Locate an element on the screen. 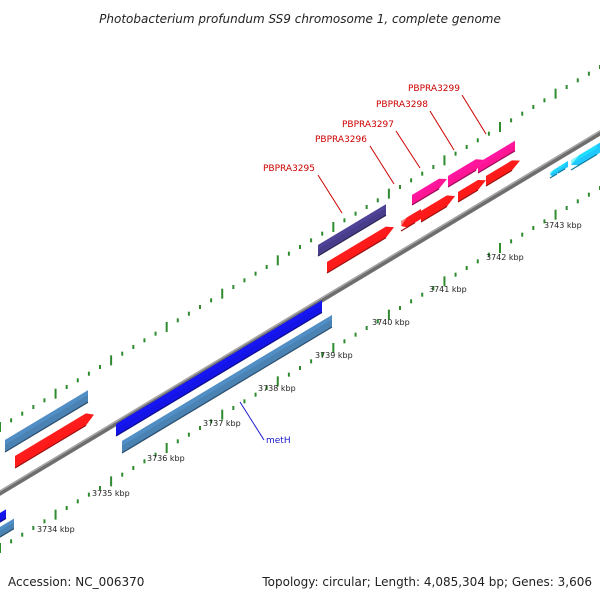 Image resolution: width=600 pixels, height=600 pixels. gene-cyan-small-a-edge is located at coordinates (553, 176).